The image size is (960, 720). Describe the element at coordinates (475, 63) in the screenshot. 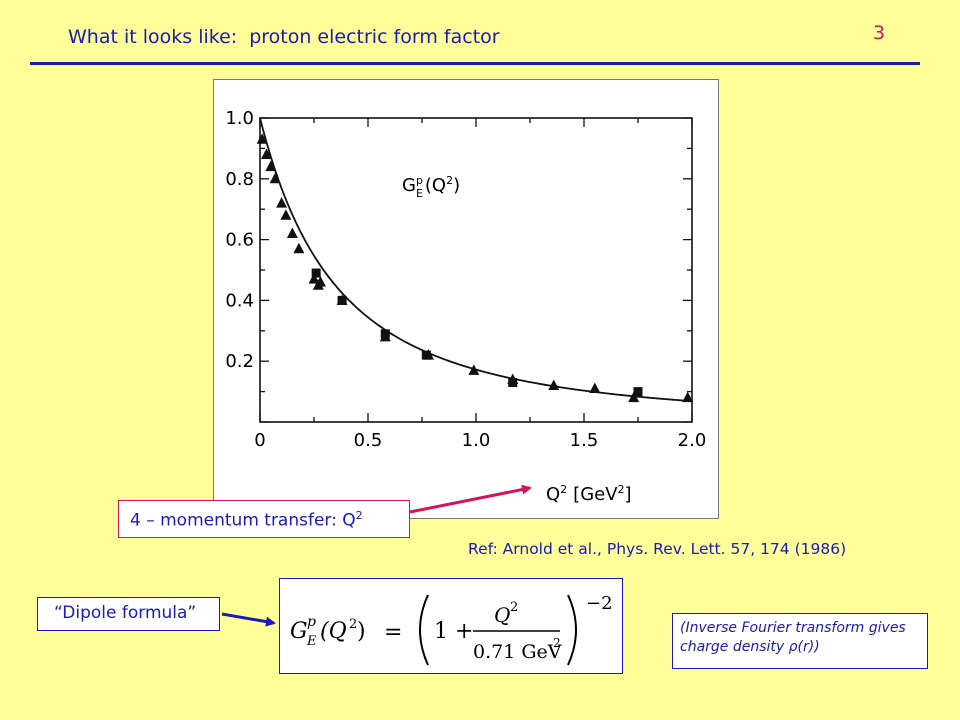

I see `title-underline` at that location.